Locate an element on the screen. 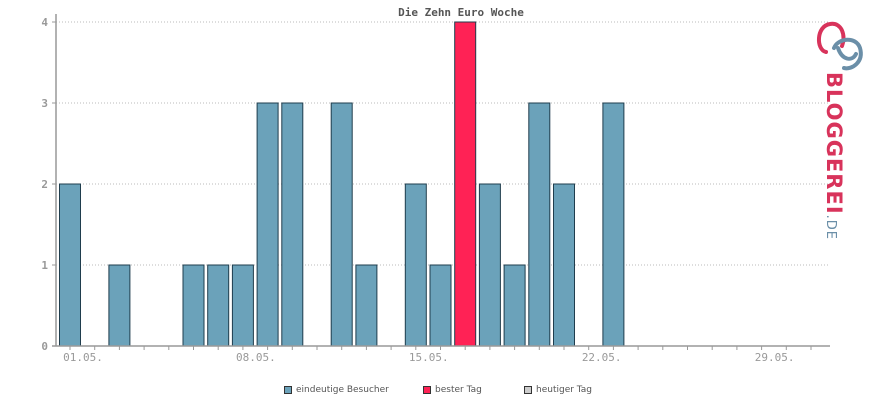 The height and width of the screenshot is (400, 870). y-tick-label: 3 is located at coordinates (44, 103).